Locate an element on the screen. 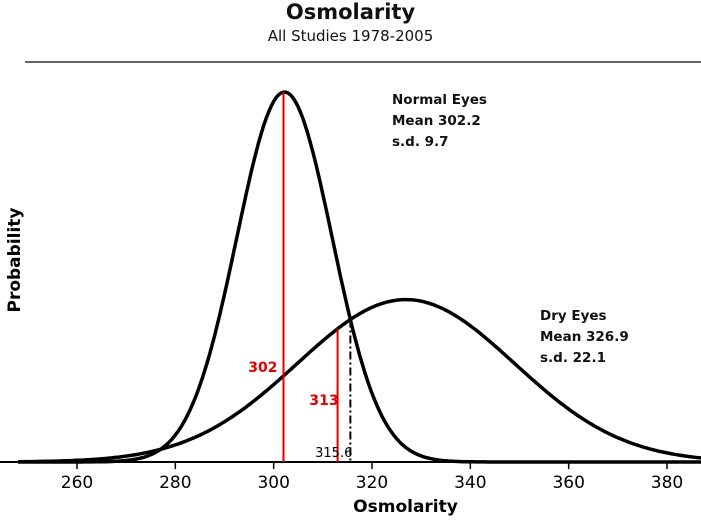 The width and height of the screenshot is (701, 521). dry-eyes-legend: Dry Eyes Mean 326.9 s.d. 22.1 is located at coordinates (584, 337).